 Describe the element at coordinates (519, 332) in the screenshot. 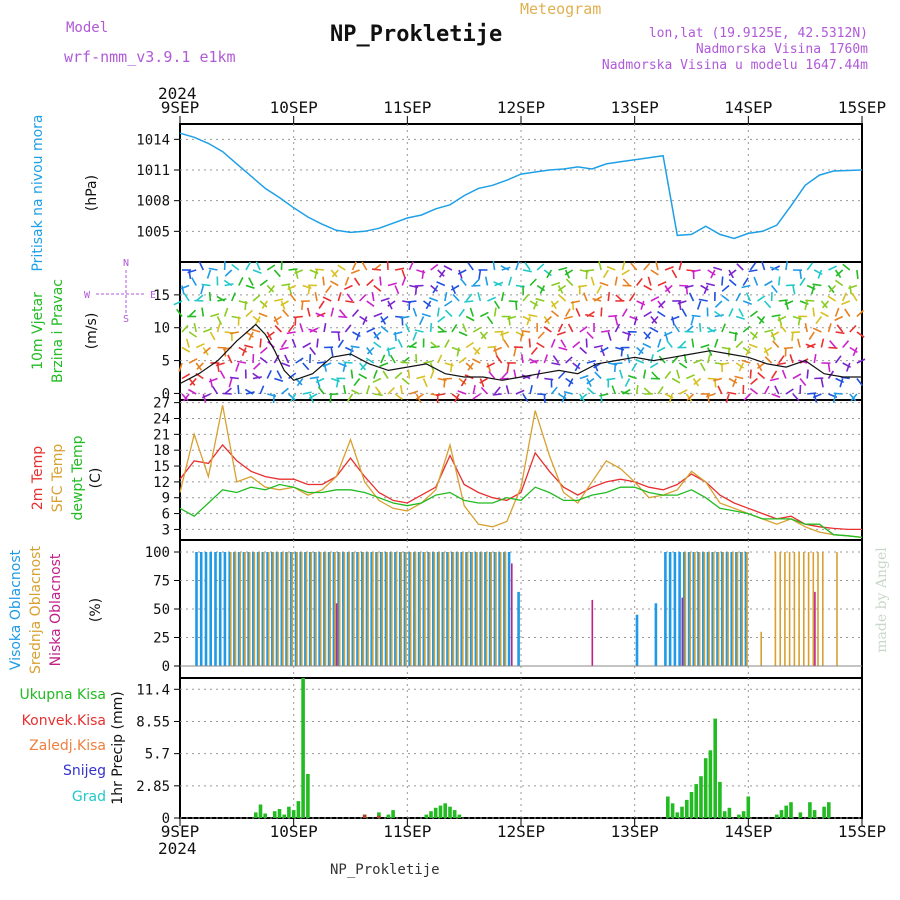

I see `wind-arrow-field` at that location.